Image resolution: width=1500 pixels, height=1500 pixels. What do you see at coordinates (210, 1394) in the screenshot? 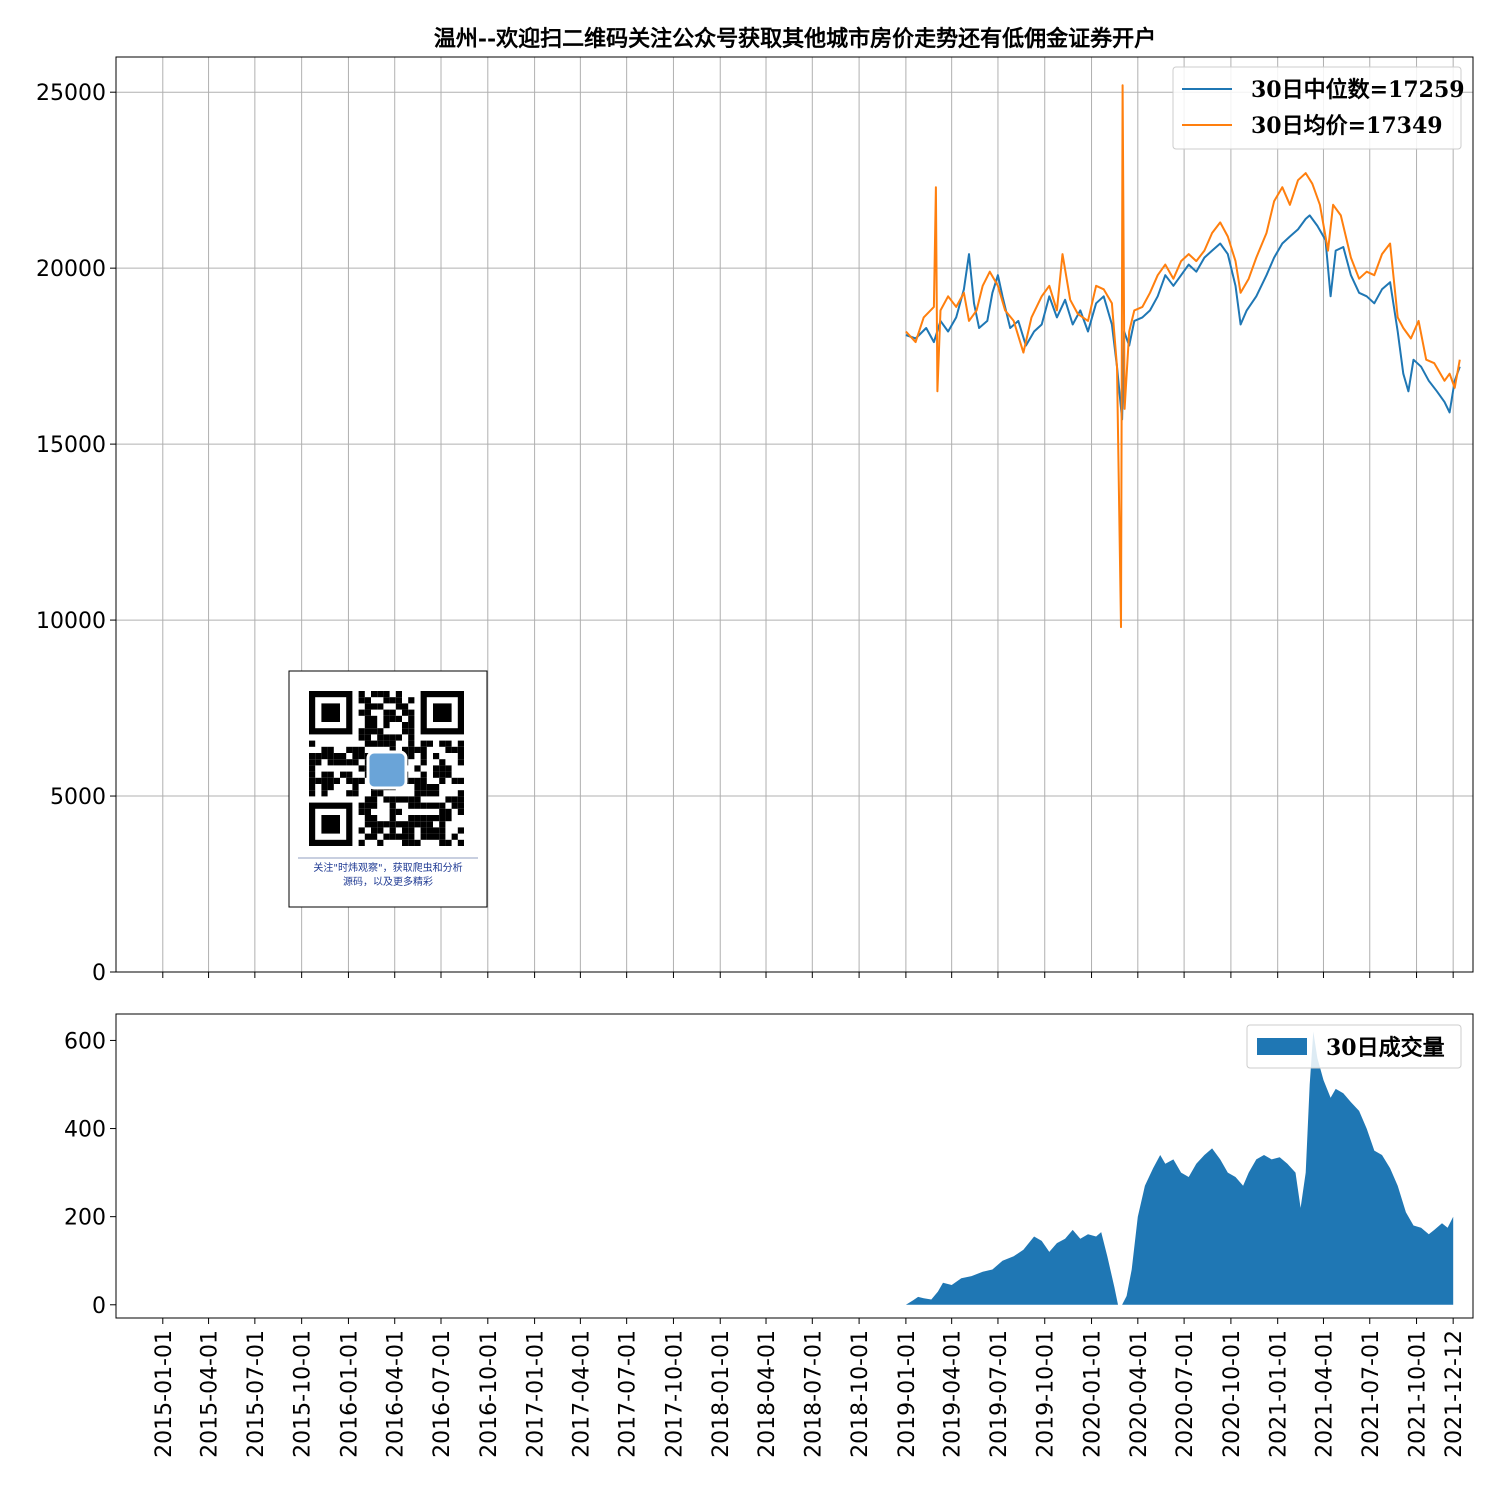
I see `bottom-x-tick-label: 2015-04-01` at bounding box center [210, 1394].